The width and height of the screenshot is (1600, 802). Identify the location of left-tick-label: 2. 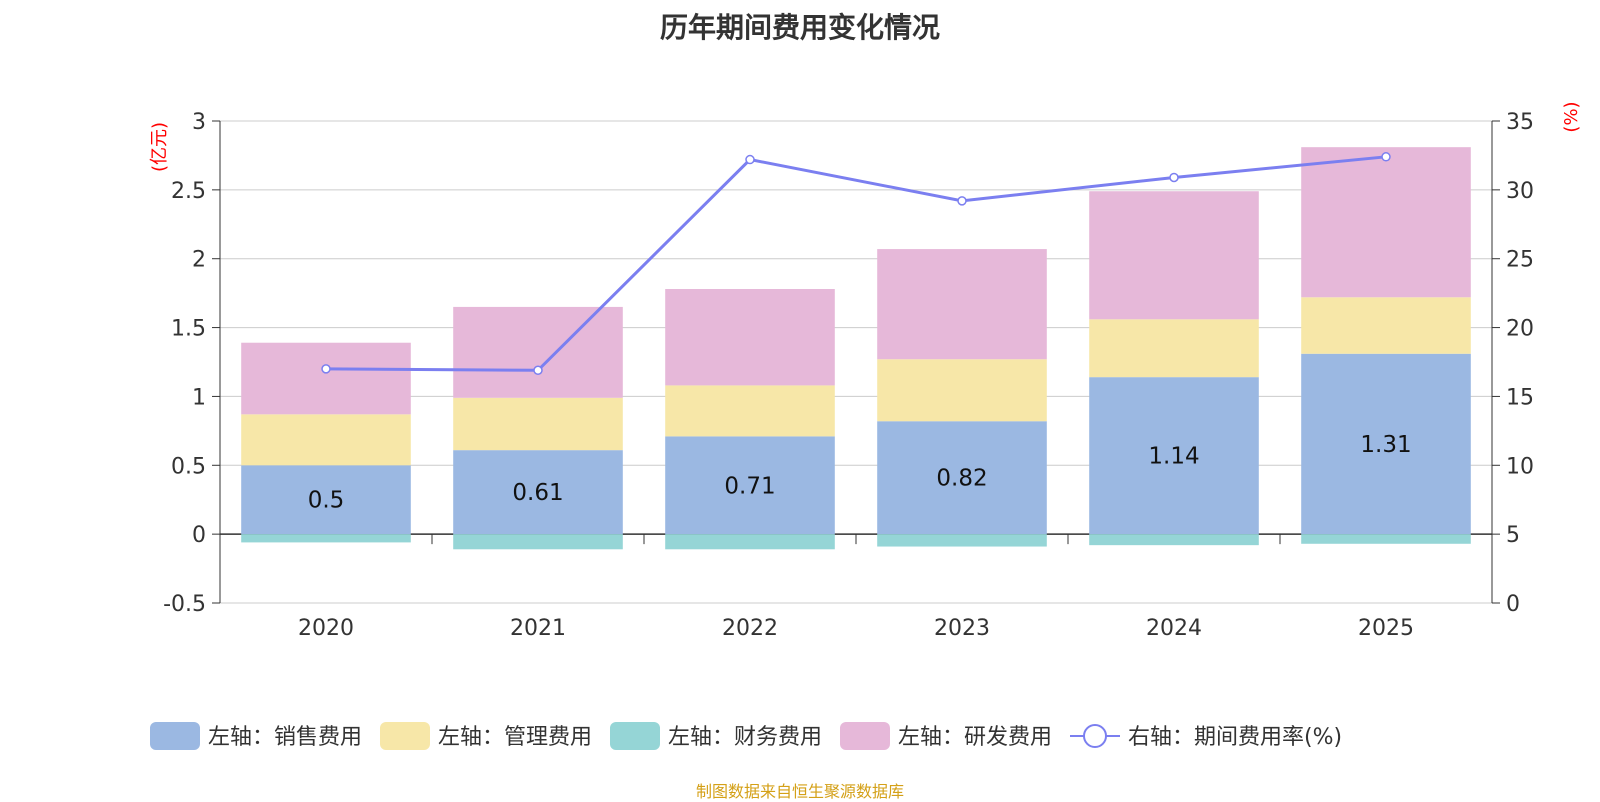
(199, 260).